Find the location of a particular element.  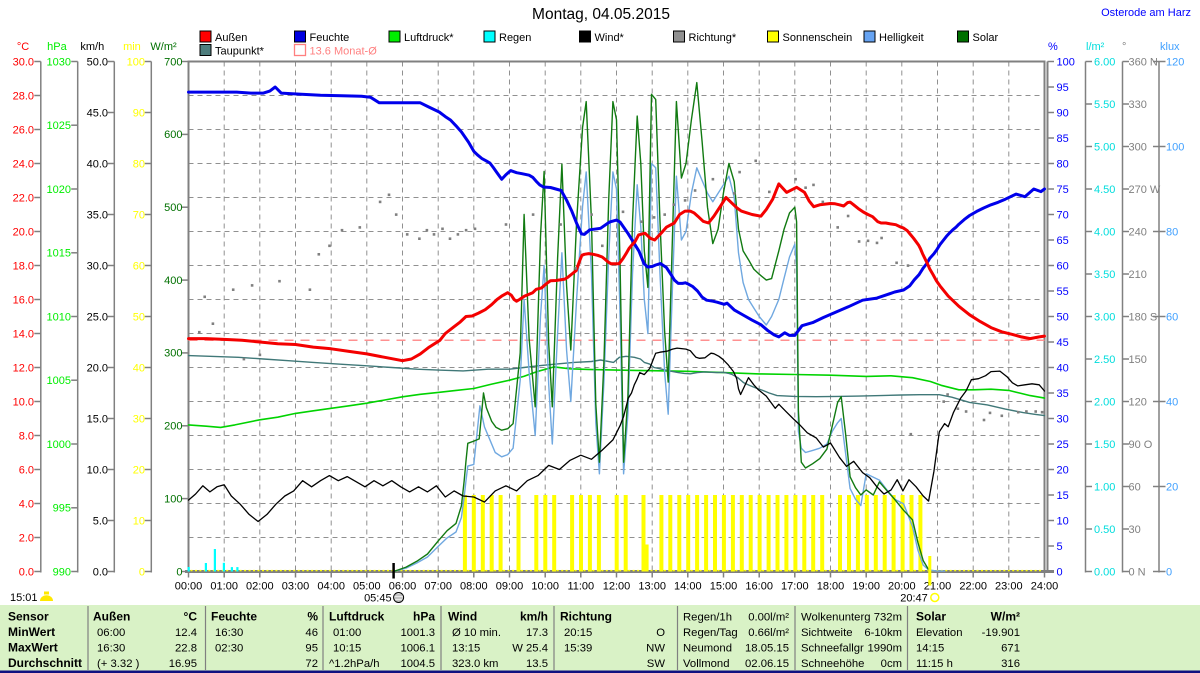

svg-text: 28.0 is located at coordinates (23, 96).